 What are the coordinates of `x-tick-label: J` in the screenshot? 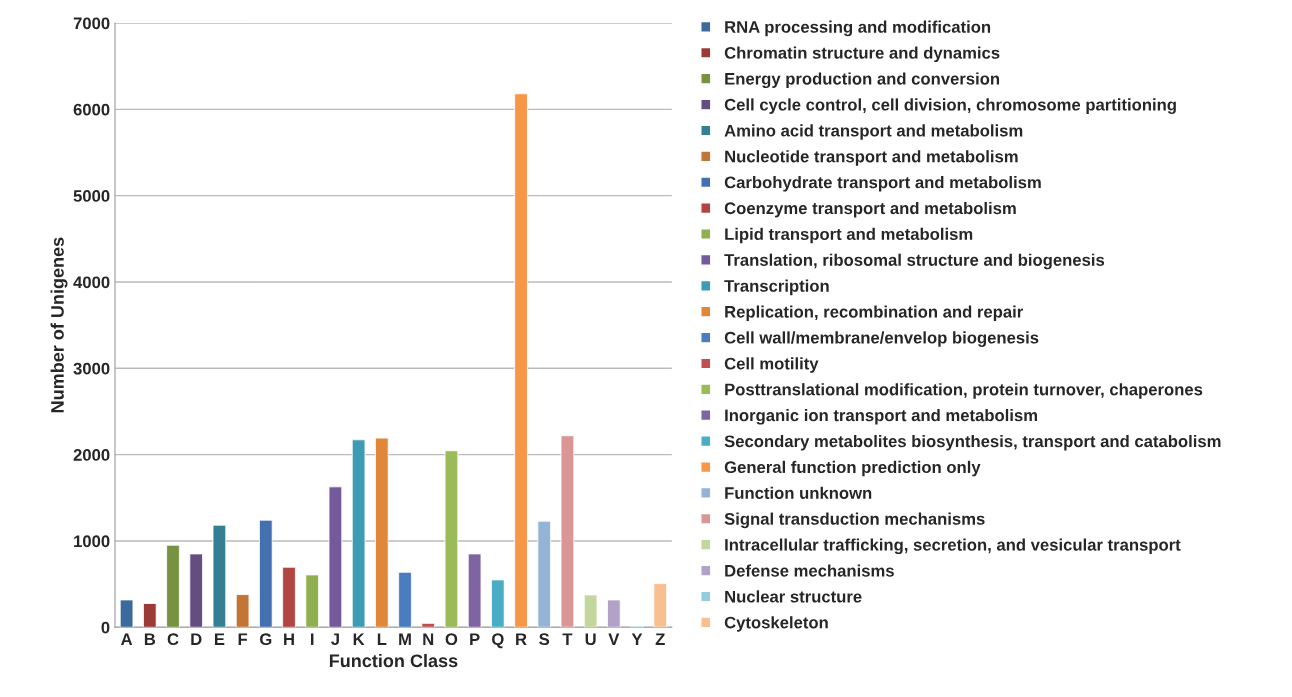 It's located at (335, 639).